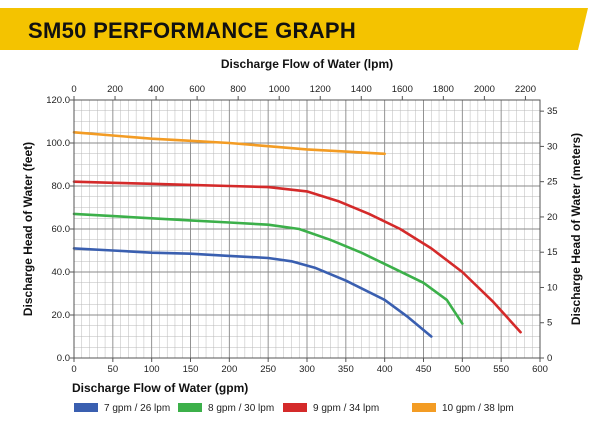 Image resolution: width=600 pixels, height=436 pixels. I want to click on y-axis-title: Discharge Head of Water (feet), so click(28, 229).